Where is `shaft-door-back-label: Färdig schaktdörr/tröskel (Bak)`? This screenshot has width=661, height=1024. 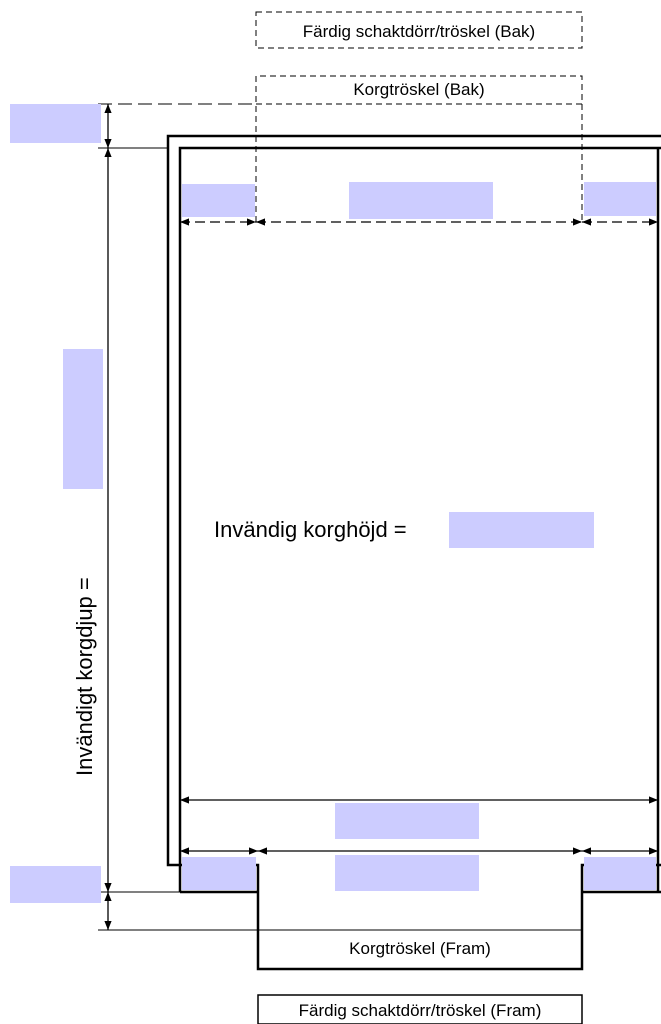
shaft-door-back-label: Färdig schaktdörr/tröskel (Bak) is located at coordinates (419, 31).